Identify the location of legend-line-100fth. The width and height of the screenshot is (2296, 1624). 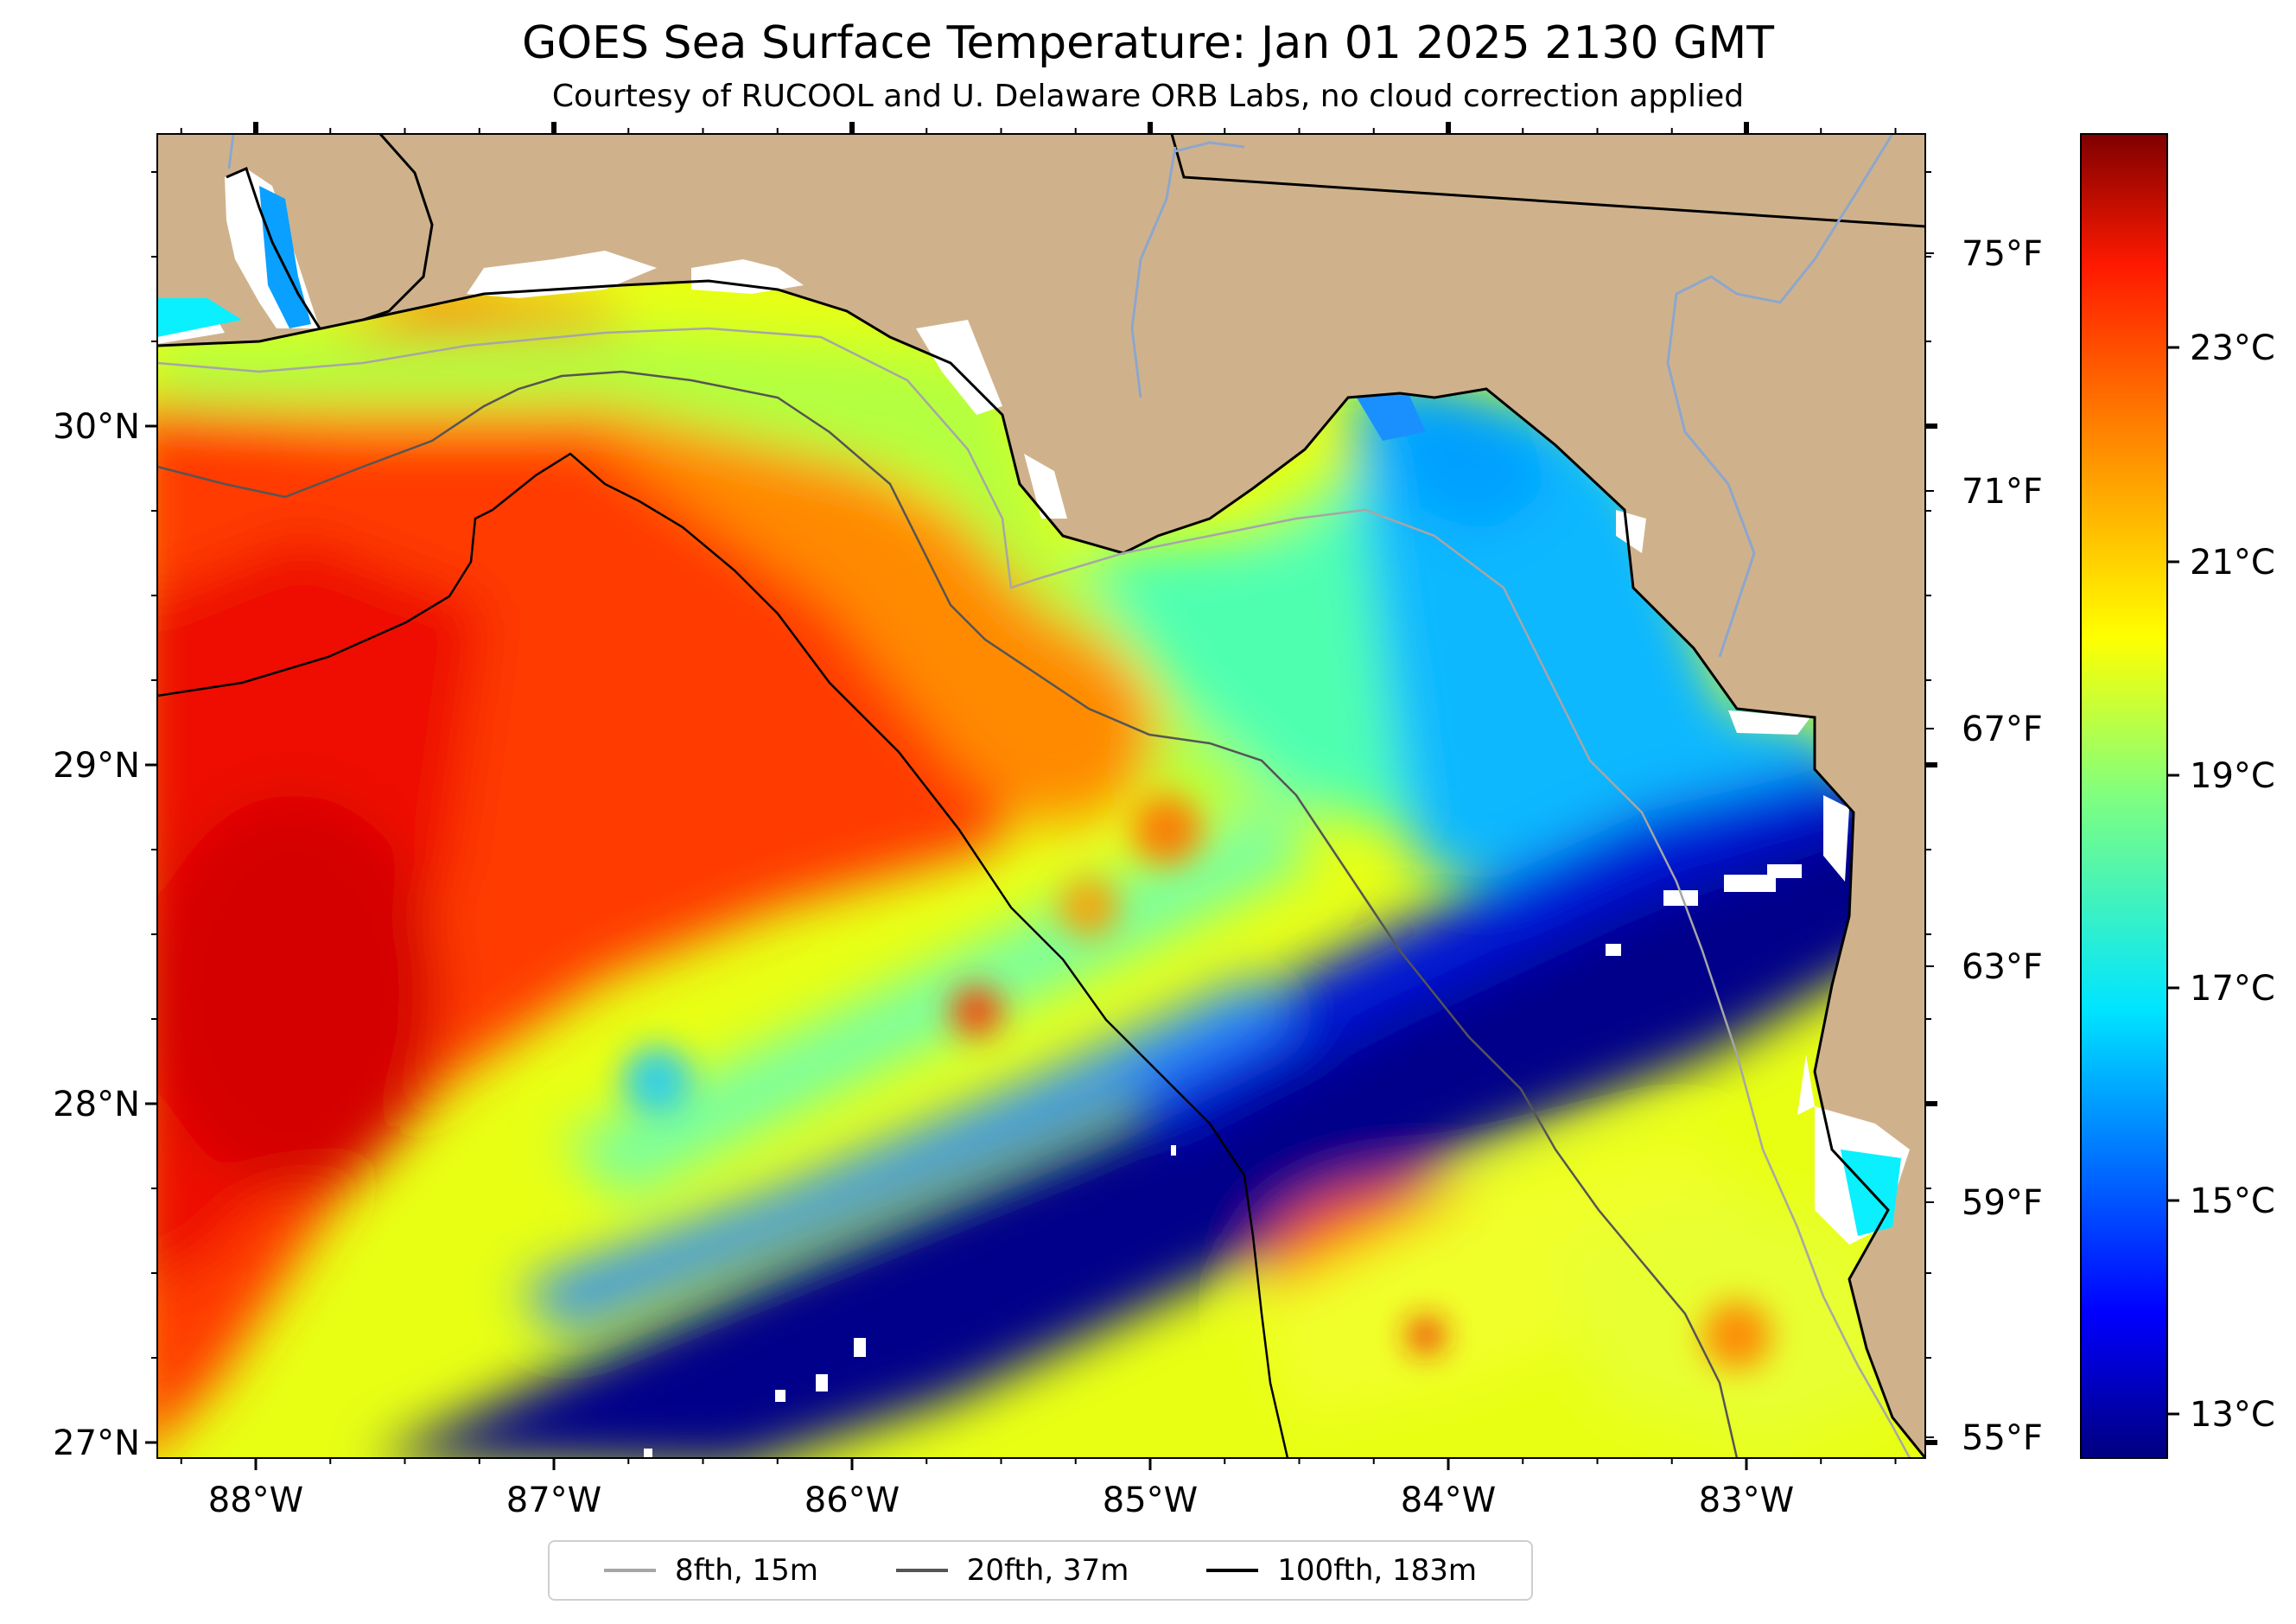
(1232, 1570).